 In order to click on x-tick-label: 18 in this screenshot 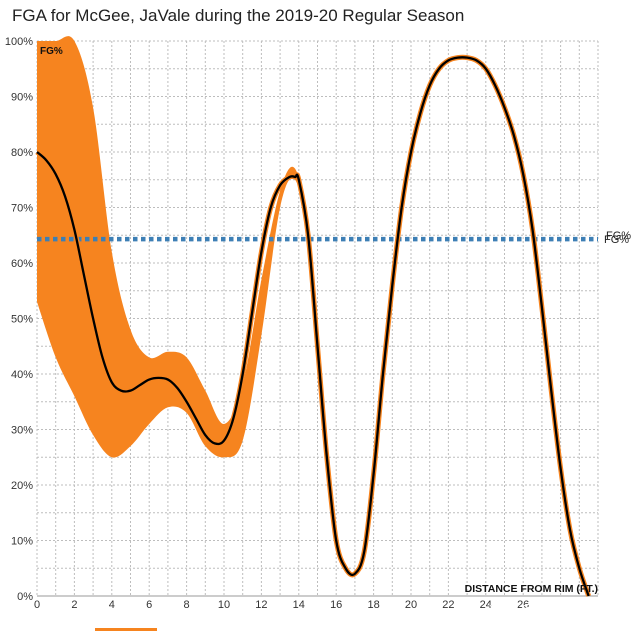, I will do `click(373, 605)`.